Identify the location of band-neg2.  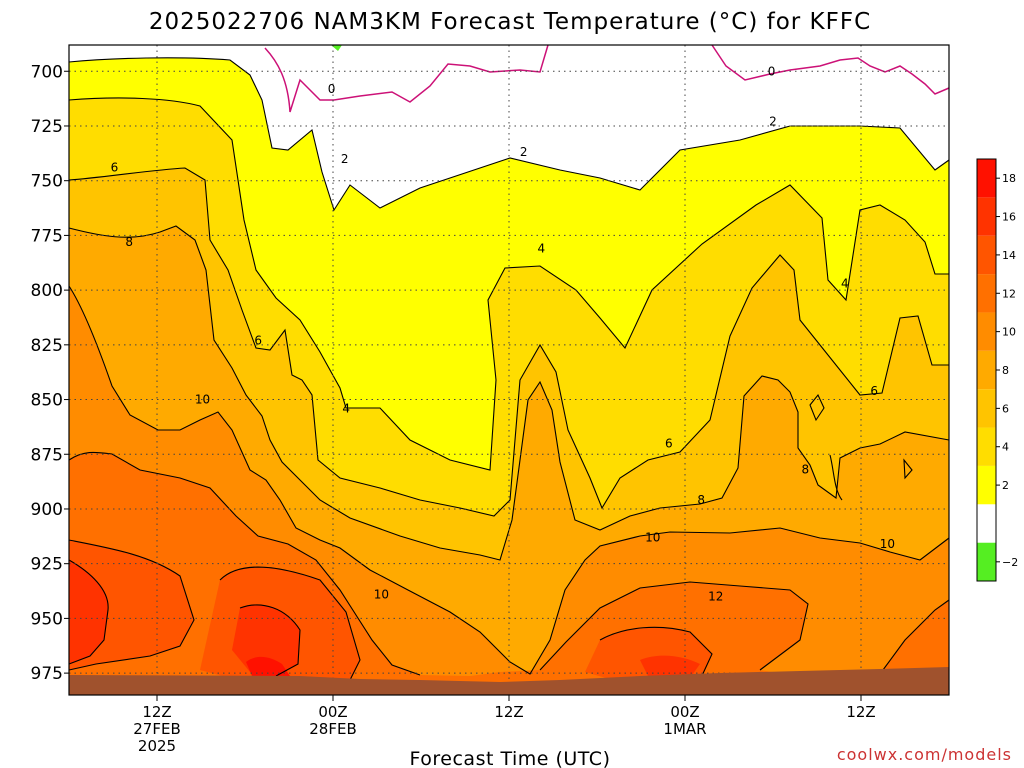
(336, 48).